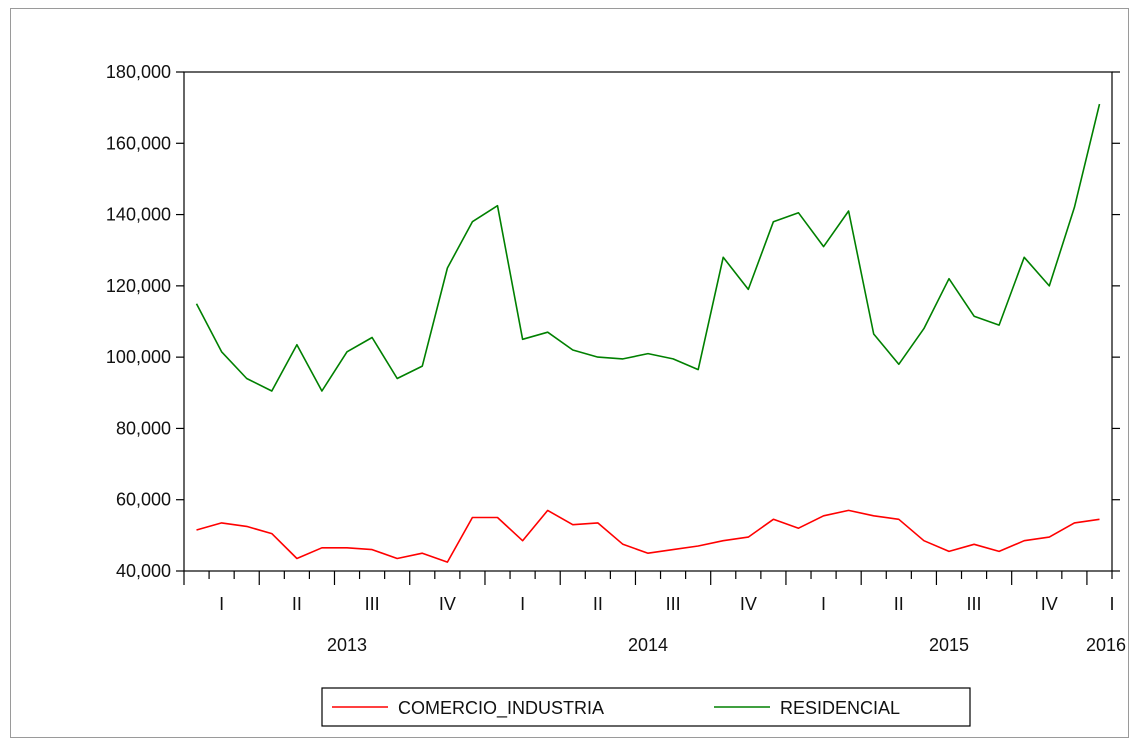 The height and width of the screenshot is (746, 1139). I want to click on legend-label: RESIDENCIAL, so click(840, 708).